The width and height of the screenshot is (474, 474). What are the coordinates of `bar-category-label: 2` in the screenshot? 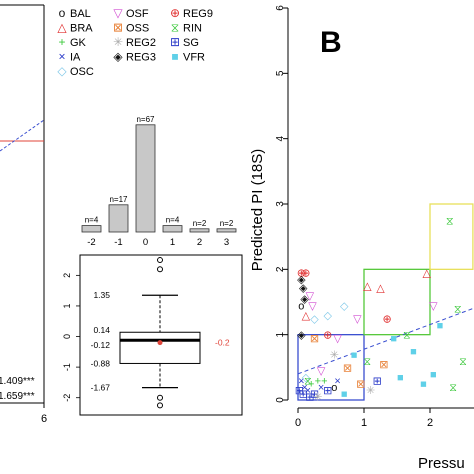 It's located at (199, 242).